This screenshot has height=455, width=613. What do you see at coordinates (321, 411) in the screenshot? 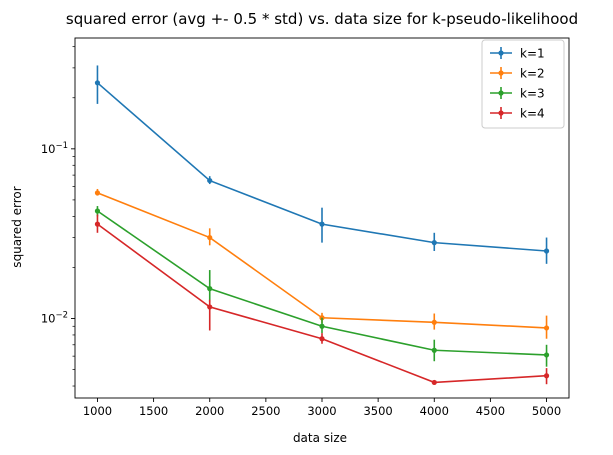
I see `x-tick-label: 3000` at bounding box center [321, 411].